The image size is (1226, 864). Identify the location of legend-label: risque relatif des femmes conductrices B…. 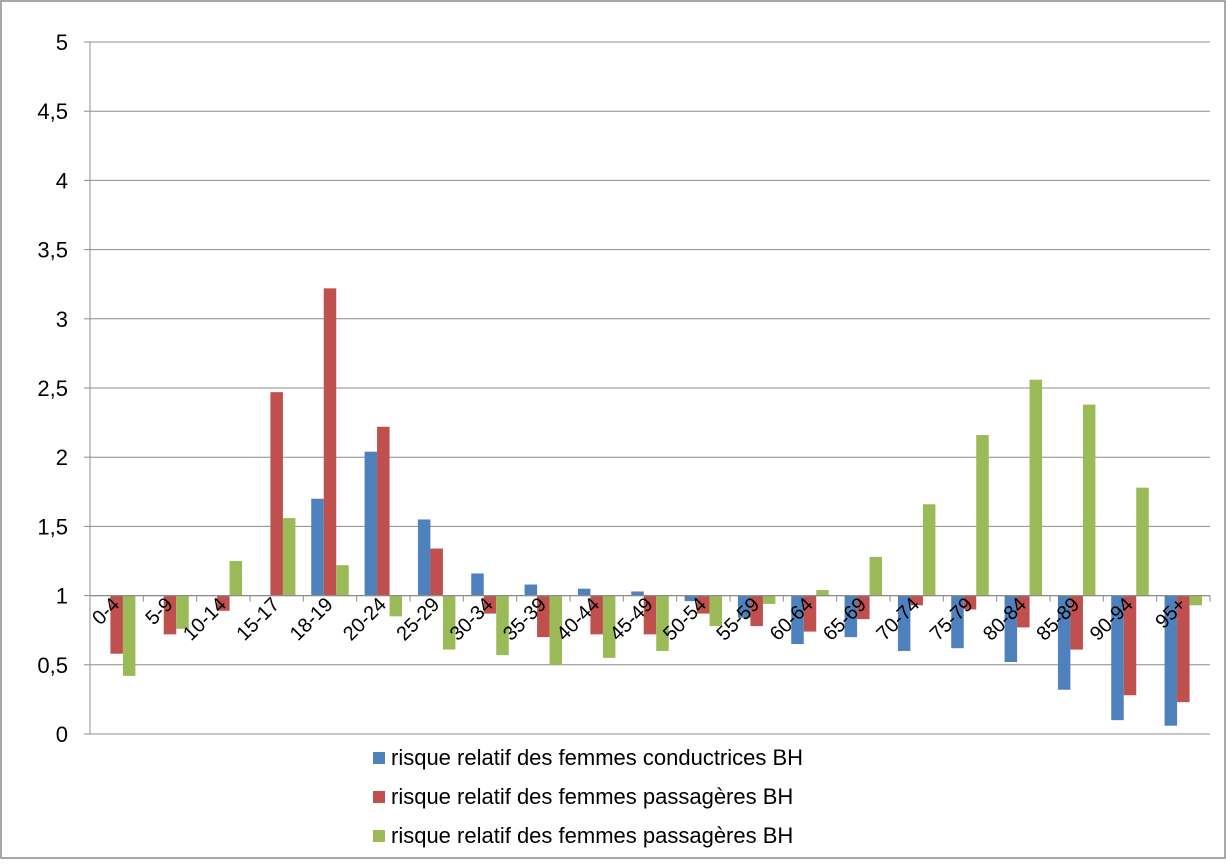
(597, 757).